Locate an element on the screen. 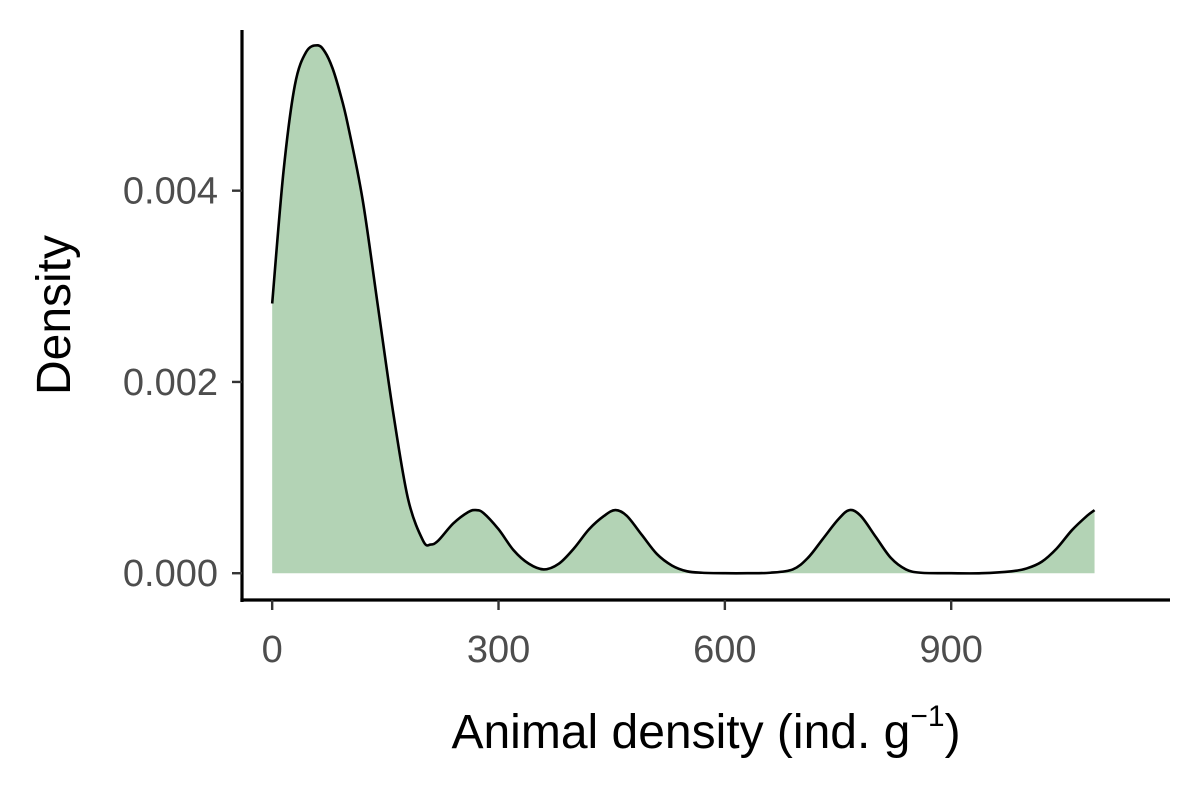 The image size is (1200, 800). x-tick-label: 0 is located at coordinates (272, 650).